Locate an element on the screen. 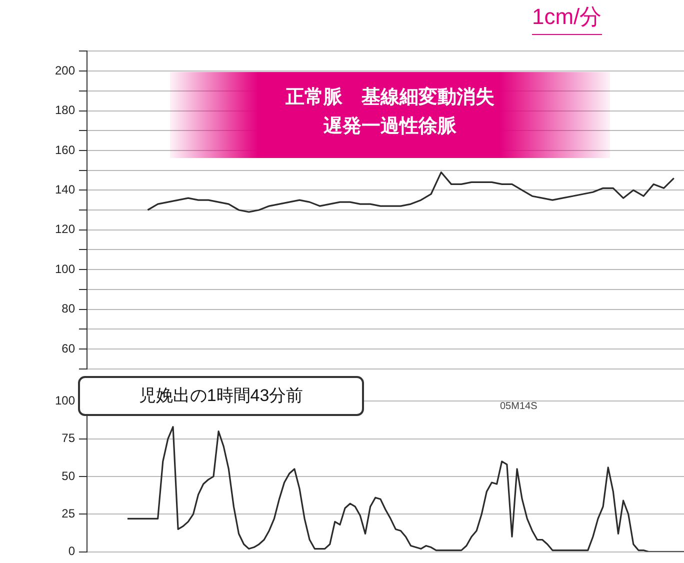 Image resolution: width=684 pixels, height=563 pixels. y-tick-label: 50 is located at coordinates (69, 475).